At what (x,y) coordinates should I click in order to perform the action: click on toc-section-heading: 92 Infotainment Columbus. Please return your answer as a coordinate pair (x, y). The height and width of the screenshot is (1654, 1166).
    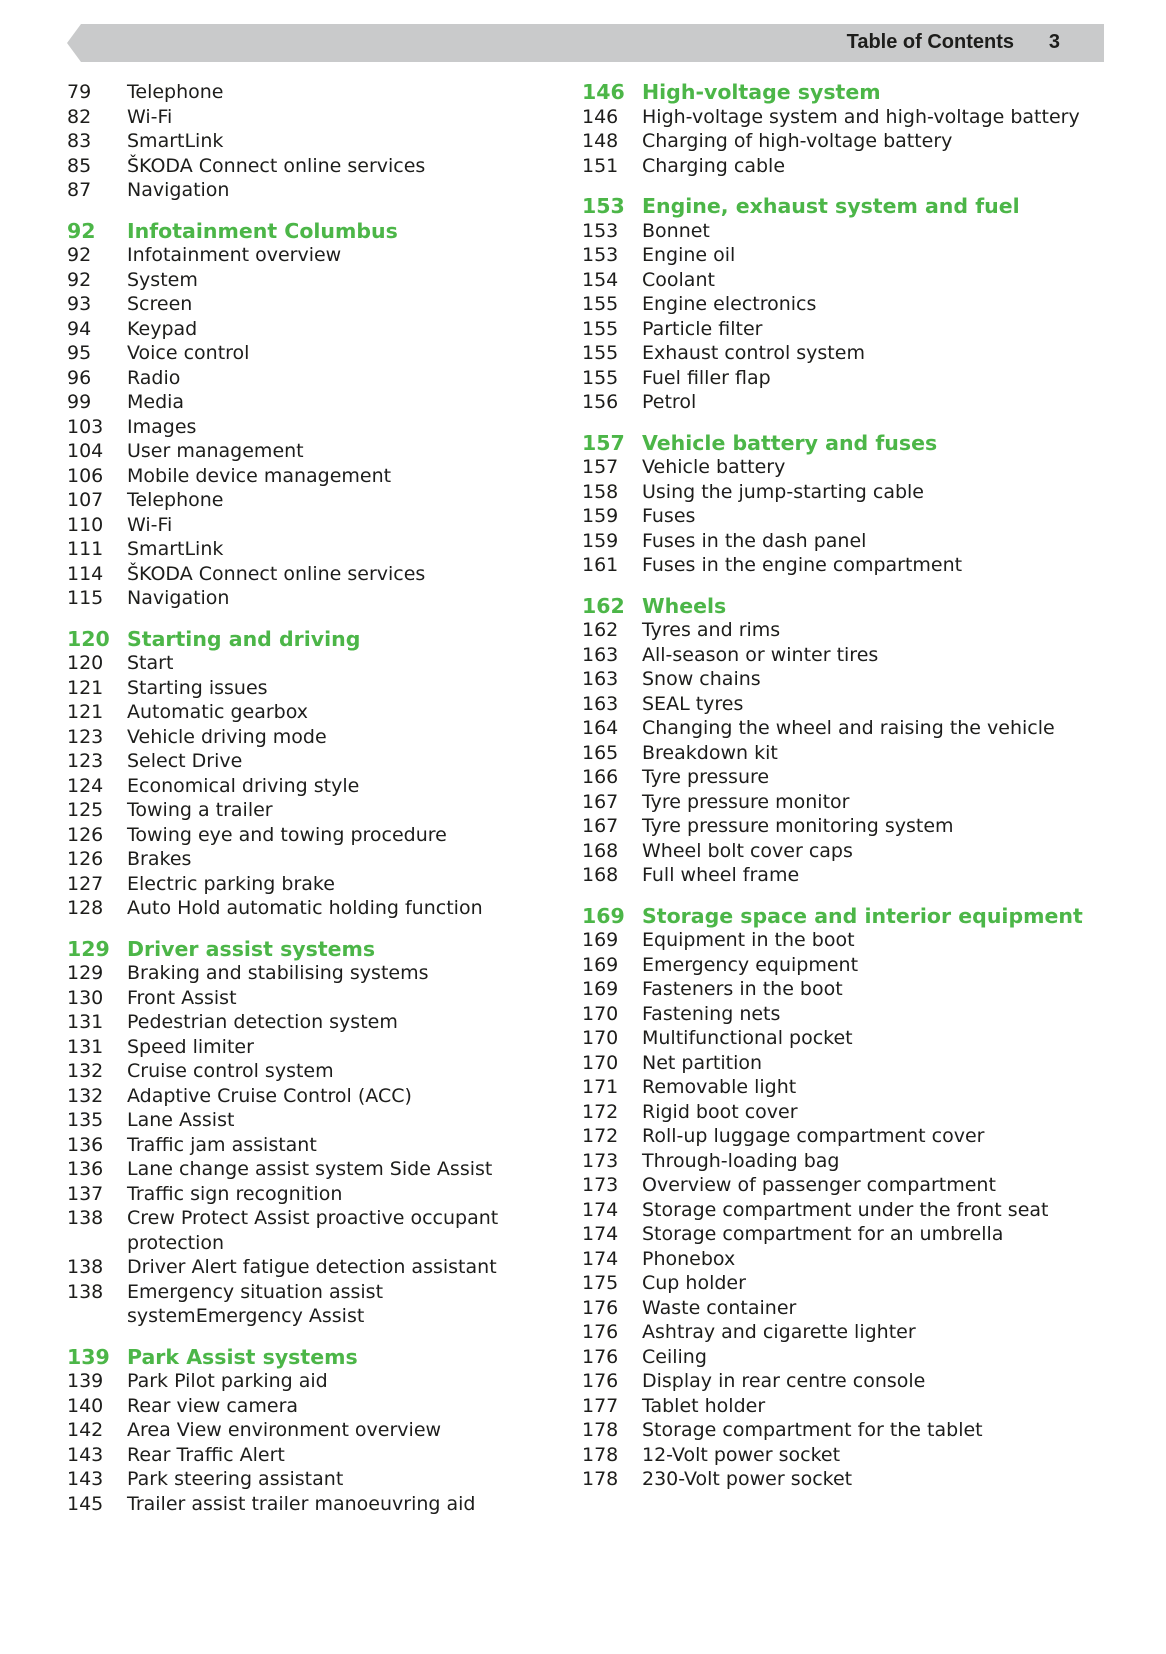
    Looking at the image, I should click on (307, 231).